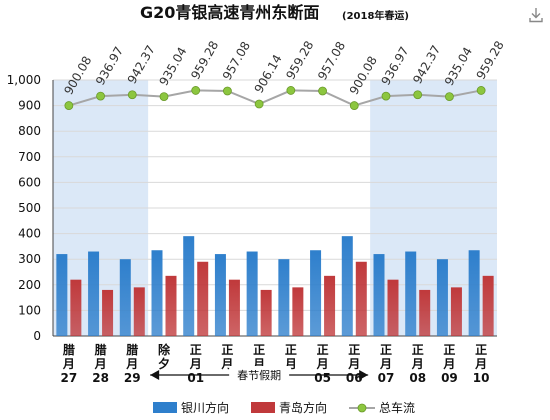 This screenshot has height=420, width=550. I want to click on x-tick-label: 夕, so click(164, 363).